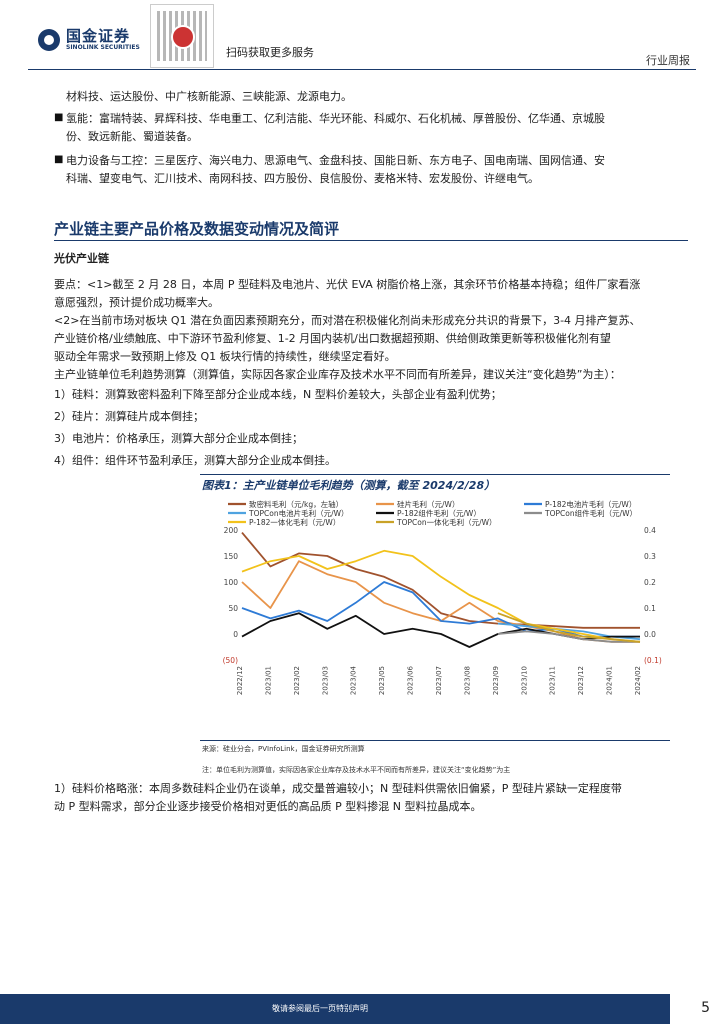 Image resolution: width=724 pixels, height=1024 pixels. Describe the element at coordinates (590, 504) in the screenshot. I see `legend-label: P-182电池片毛利（元/W）` at that location.